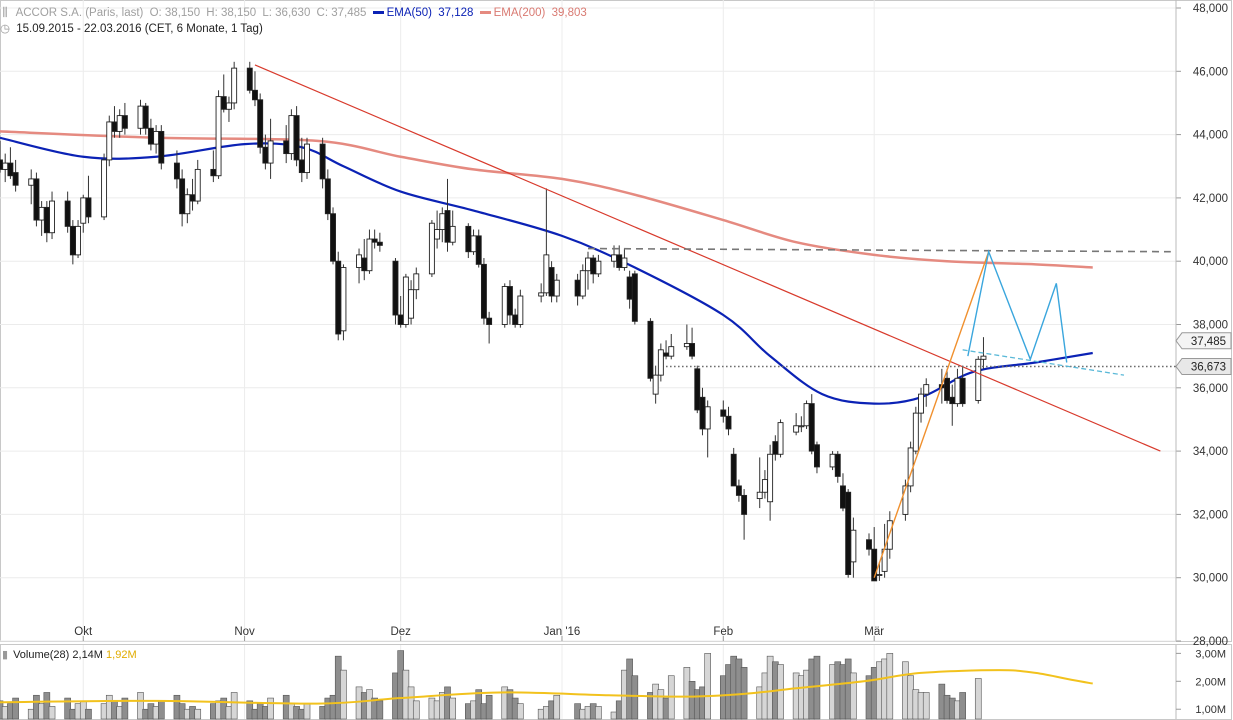 This screenshot has height=720, width=1233. I want to click on y-tick-label: 32,000, so click(1210, 515).